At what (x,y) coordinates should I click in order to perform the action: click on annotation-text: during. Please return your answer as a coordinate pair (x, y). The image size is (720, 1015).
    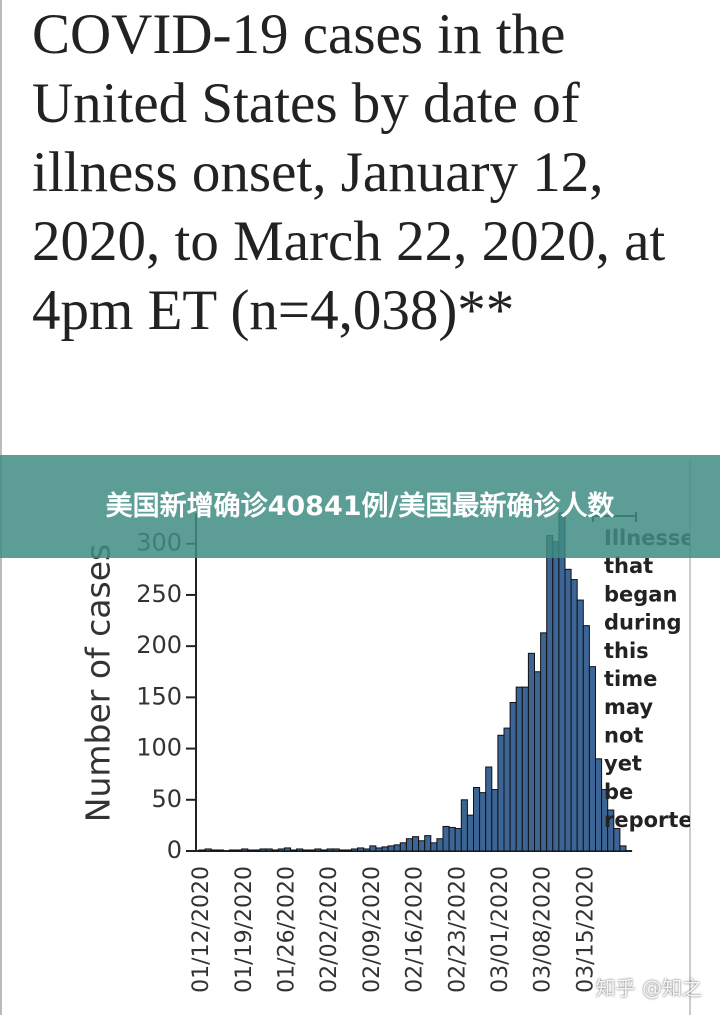
    Looking at the image, I should click on (643, 623).